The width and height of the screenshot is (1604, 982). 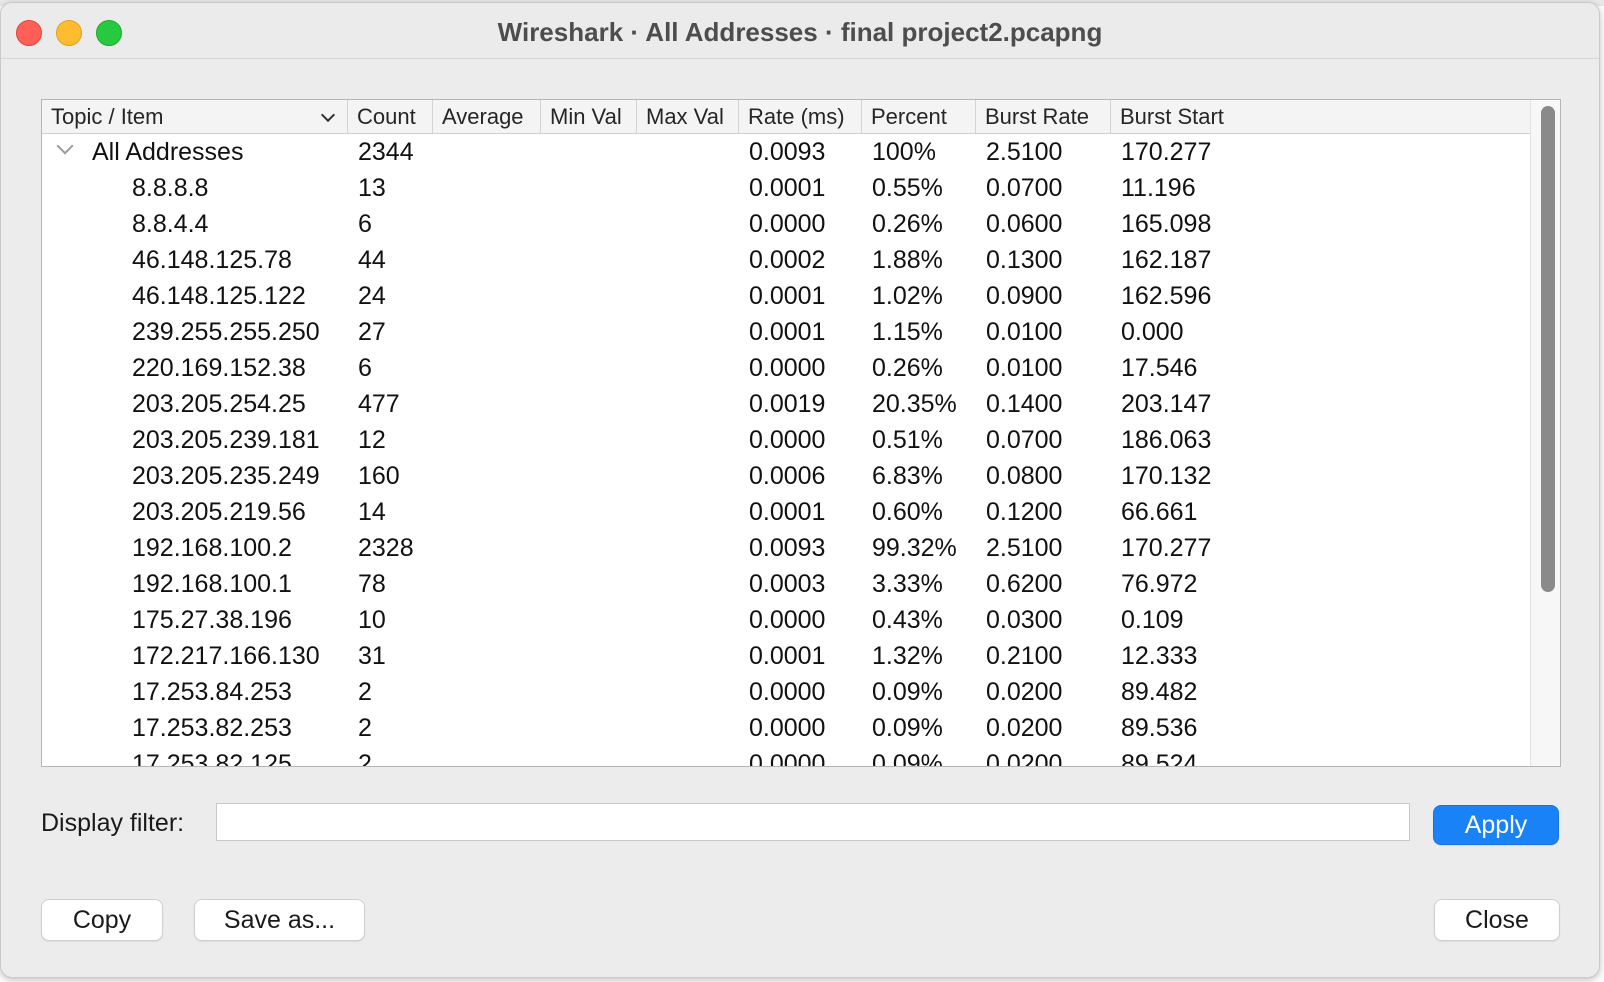 What do you see at coordinates (195, 117) in the screenshot?
I see `column-header-topic-item: Topic / Item` at bounding box center [195, 117].